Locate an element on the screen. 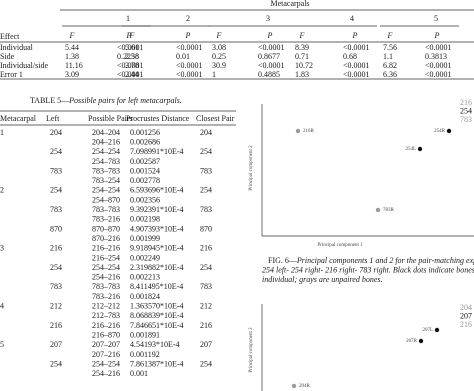 The width and height of the screenshot is (474, 391). point-label: 207R is located at coordinates (412, 341).